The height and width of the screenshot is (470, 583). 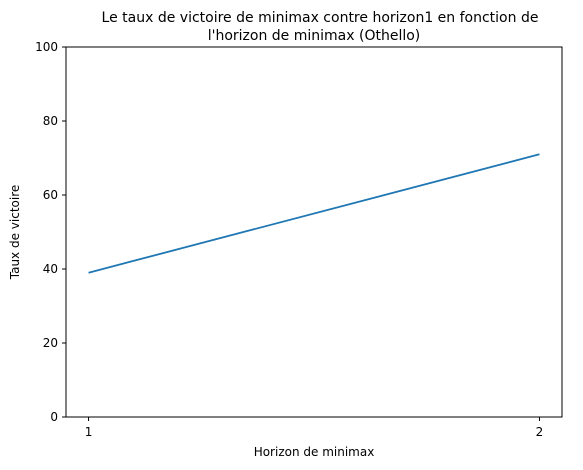 What do you see at coordinates (314, 36) in the screenshot?
I see `chart-title-line-2: l'horizon de minimax (Othello)` at bounding box center [314, 36].